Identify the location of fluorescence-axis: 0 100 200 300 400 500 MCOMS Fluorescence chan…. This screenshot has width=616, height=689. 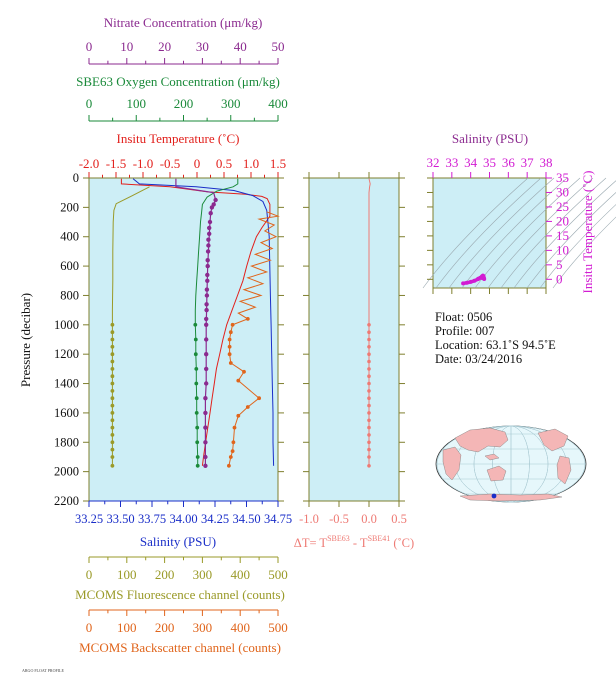
(181, 579).